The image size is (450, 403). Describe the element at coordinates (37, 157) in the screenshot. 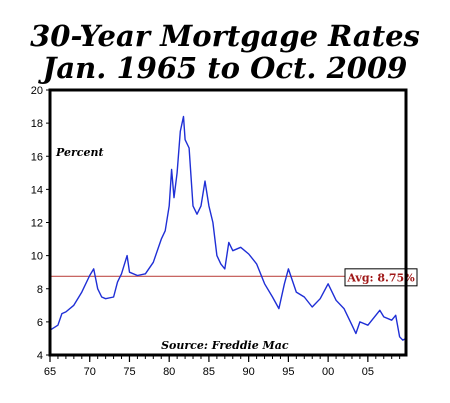

I see `y-tick-label: 16` at that location.